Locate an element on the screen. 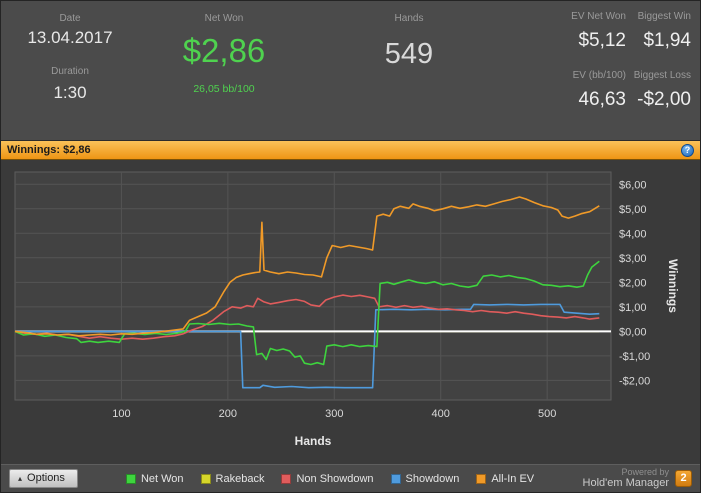 This screenshot has width=701, height=493. legend-item-non-showdown: Non Showdown is located at coordinates (327, 478).